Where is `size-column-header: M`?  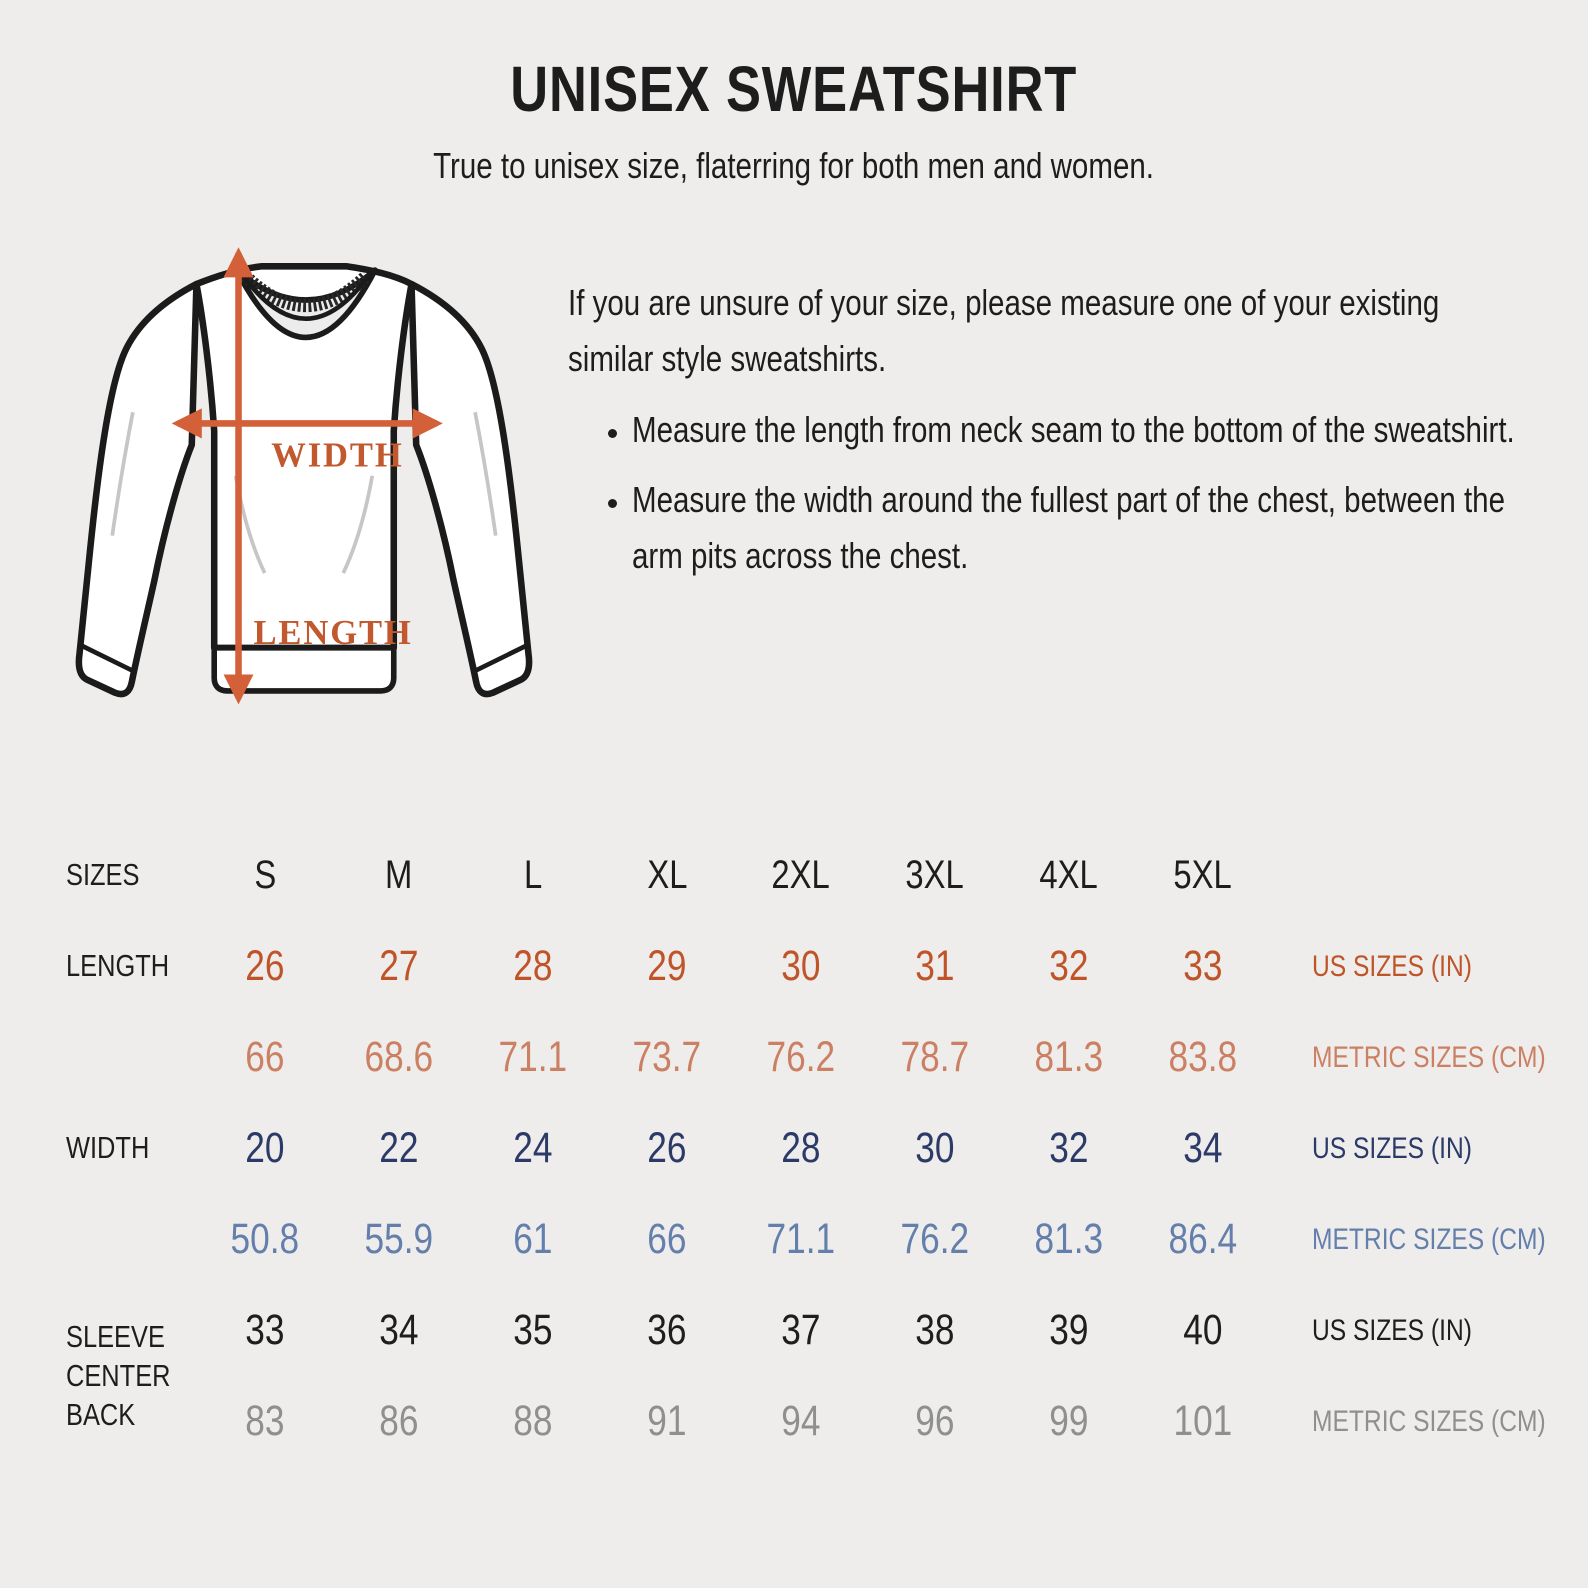 size-column-header: M is located at coordinates (399, 875).